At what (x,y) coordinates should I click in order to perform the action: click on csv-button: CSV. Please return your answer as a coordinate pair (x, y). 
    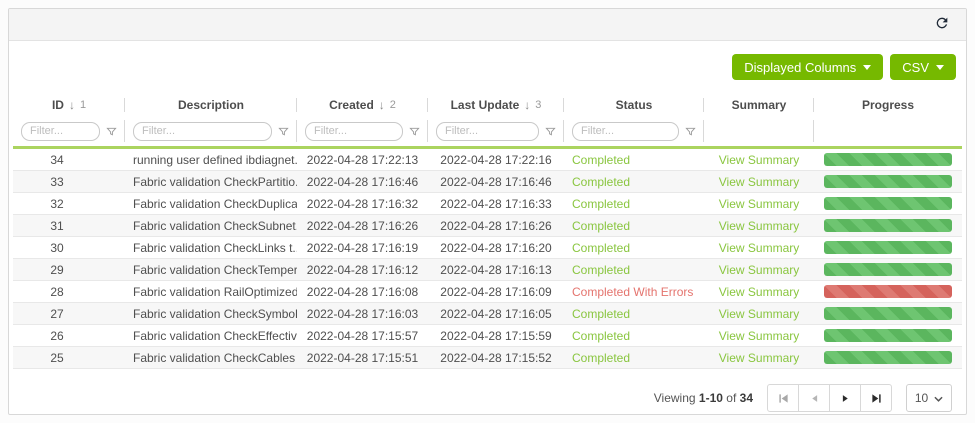
    Looking at the image, I should click on (923, 67).